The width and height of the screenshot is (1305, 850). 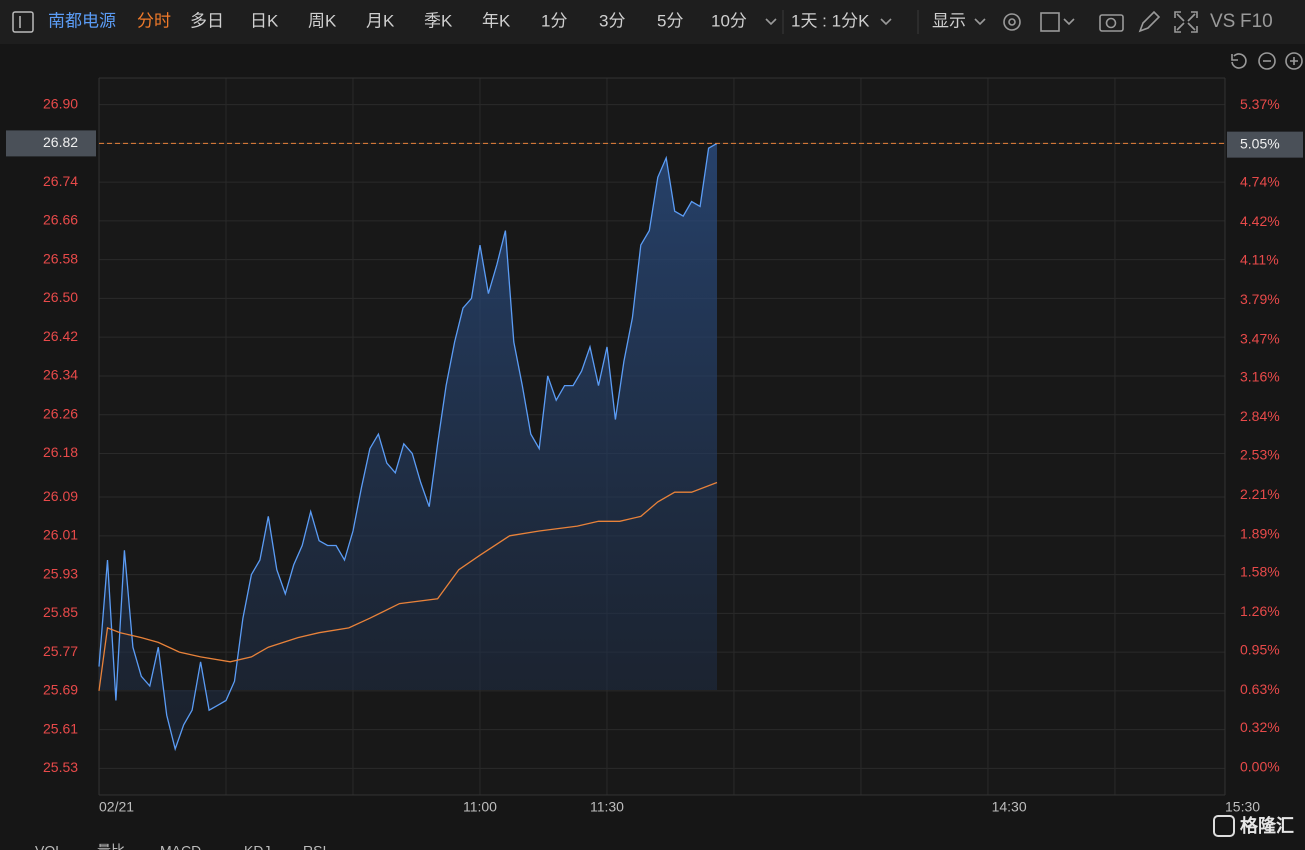 I want to click on tab: 分时, so click(x=154, y=20).